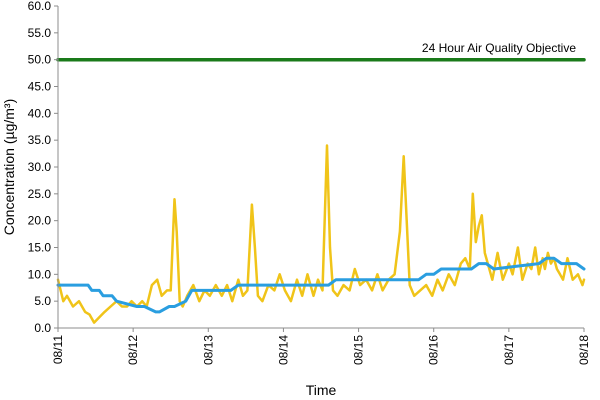 The height and width of the screenshot is (400, 600). Describe the element at coordinates (40, 221) in the screenshot. I see `y-tick-label: 20.0` at that location.